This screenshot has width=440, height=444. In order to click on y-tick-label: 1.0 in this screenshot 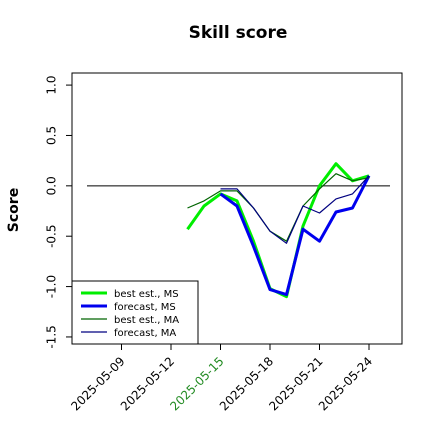, I will do `click(52, 85)`.